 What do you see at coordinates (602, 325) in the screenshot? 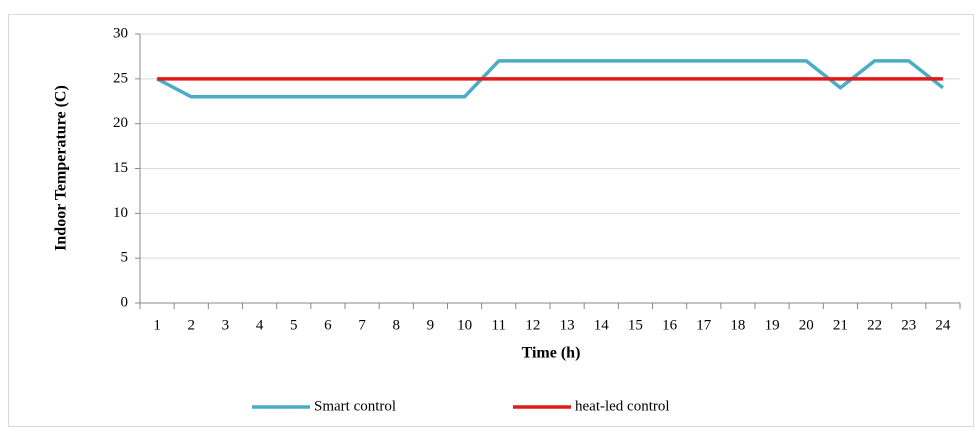
I see `x-tick-label: 14` at bounding box center [602, 325].